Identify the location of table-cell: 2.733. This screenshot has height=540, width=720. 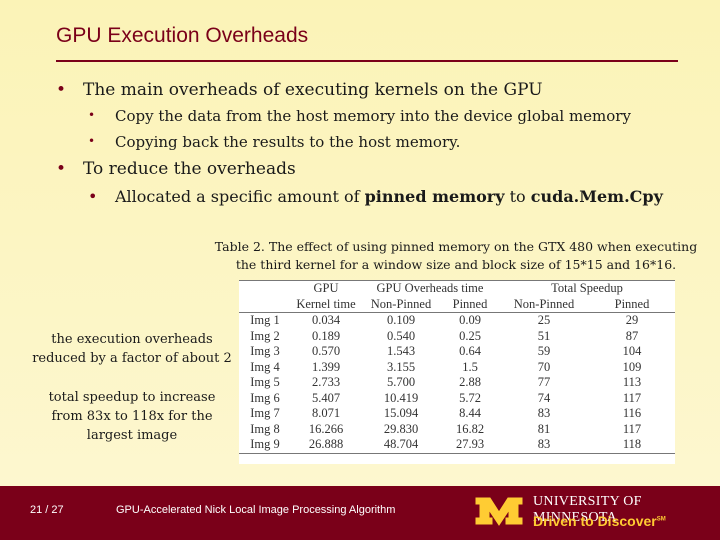
(326, 382).